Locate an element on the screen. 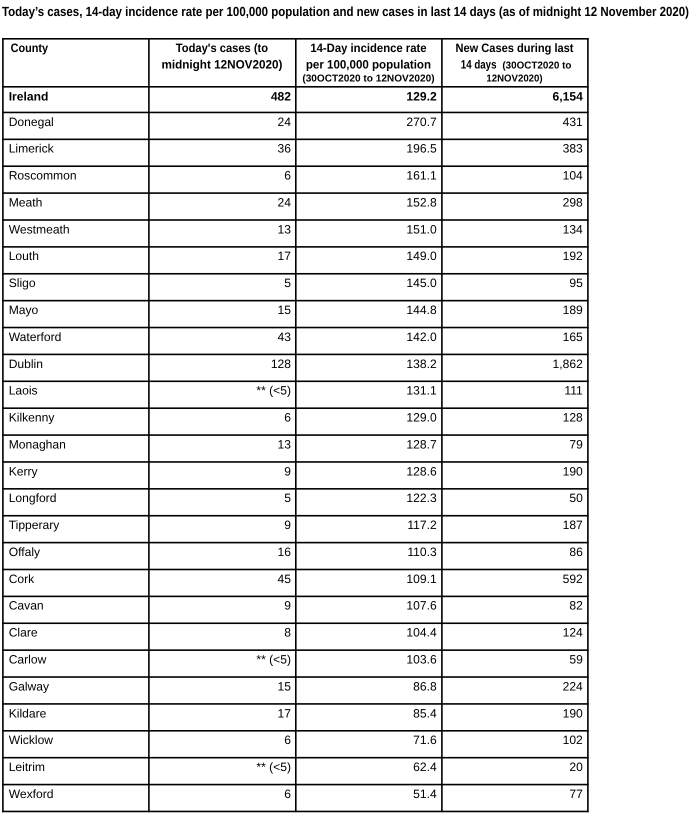 This screenshot has width=691, height=816. svg-text: 14-Day incidence rate is located at coordinates (368, 48).